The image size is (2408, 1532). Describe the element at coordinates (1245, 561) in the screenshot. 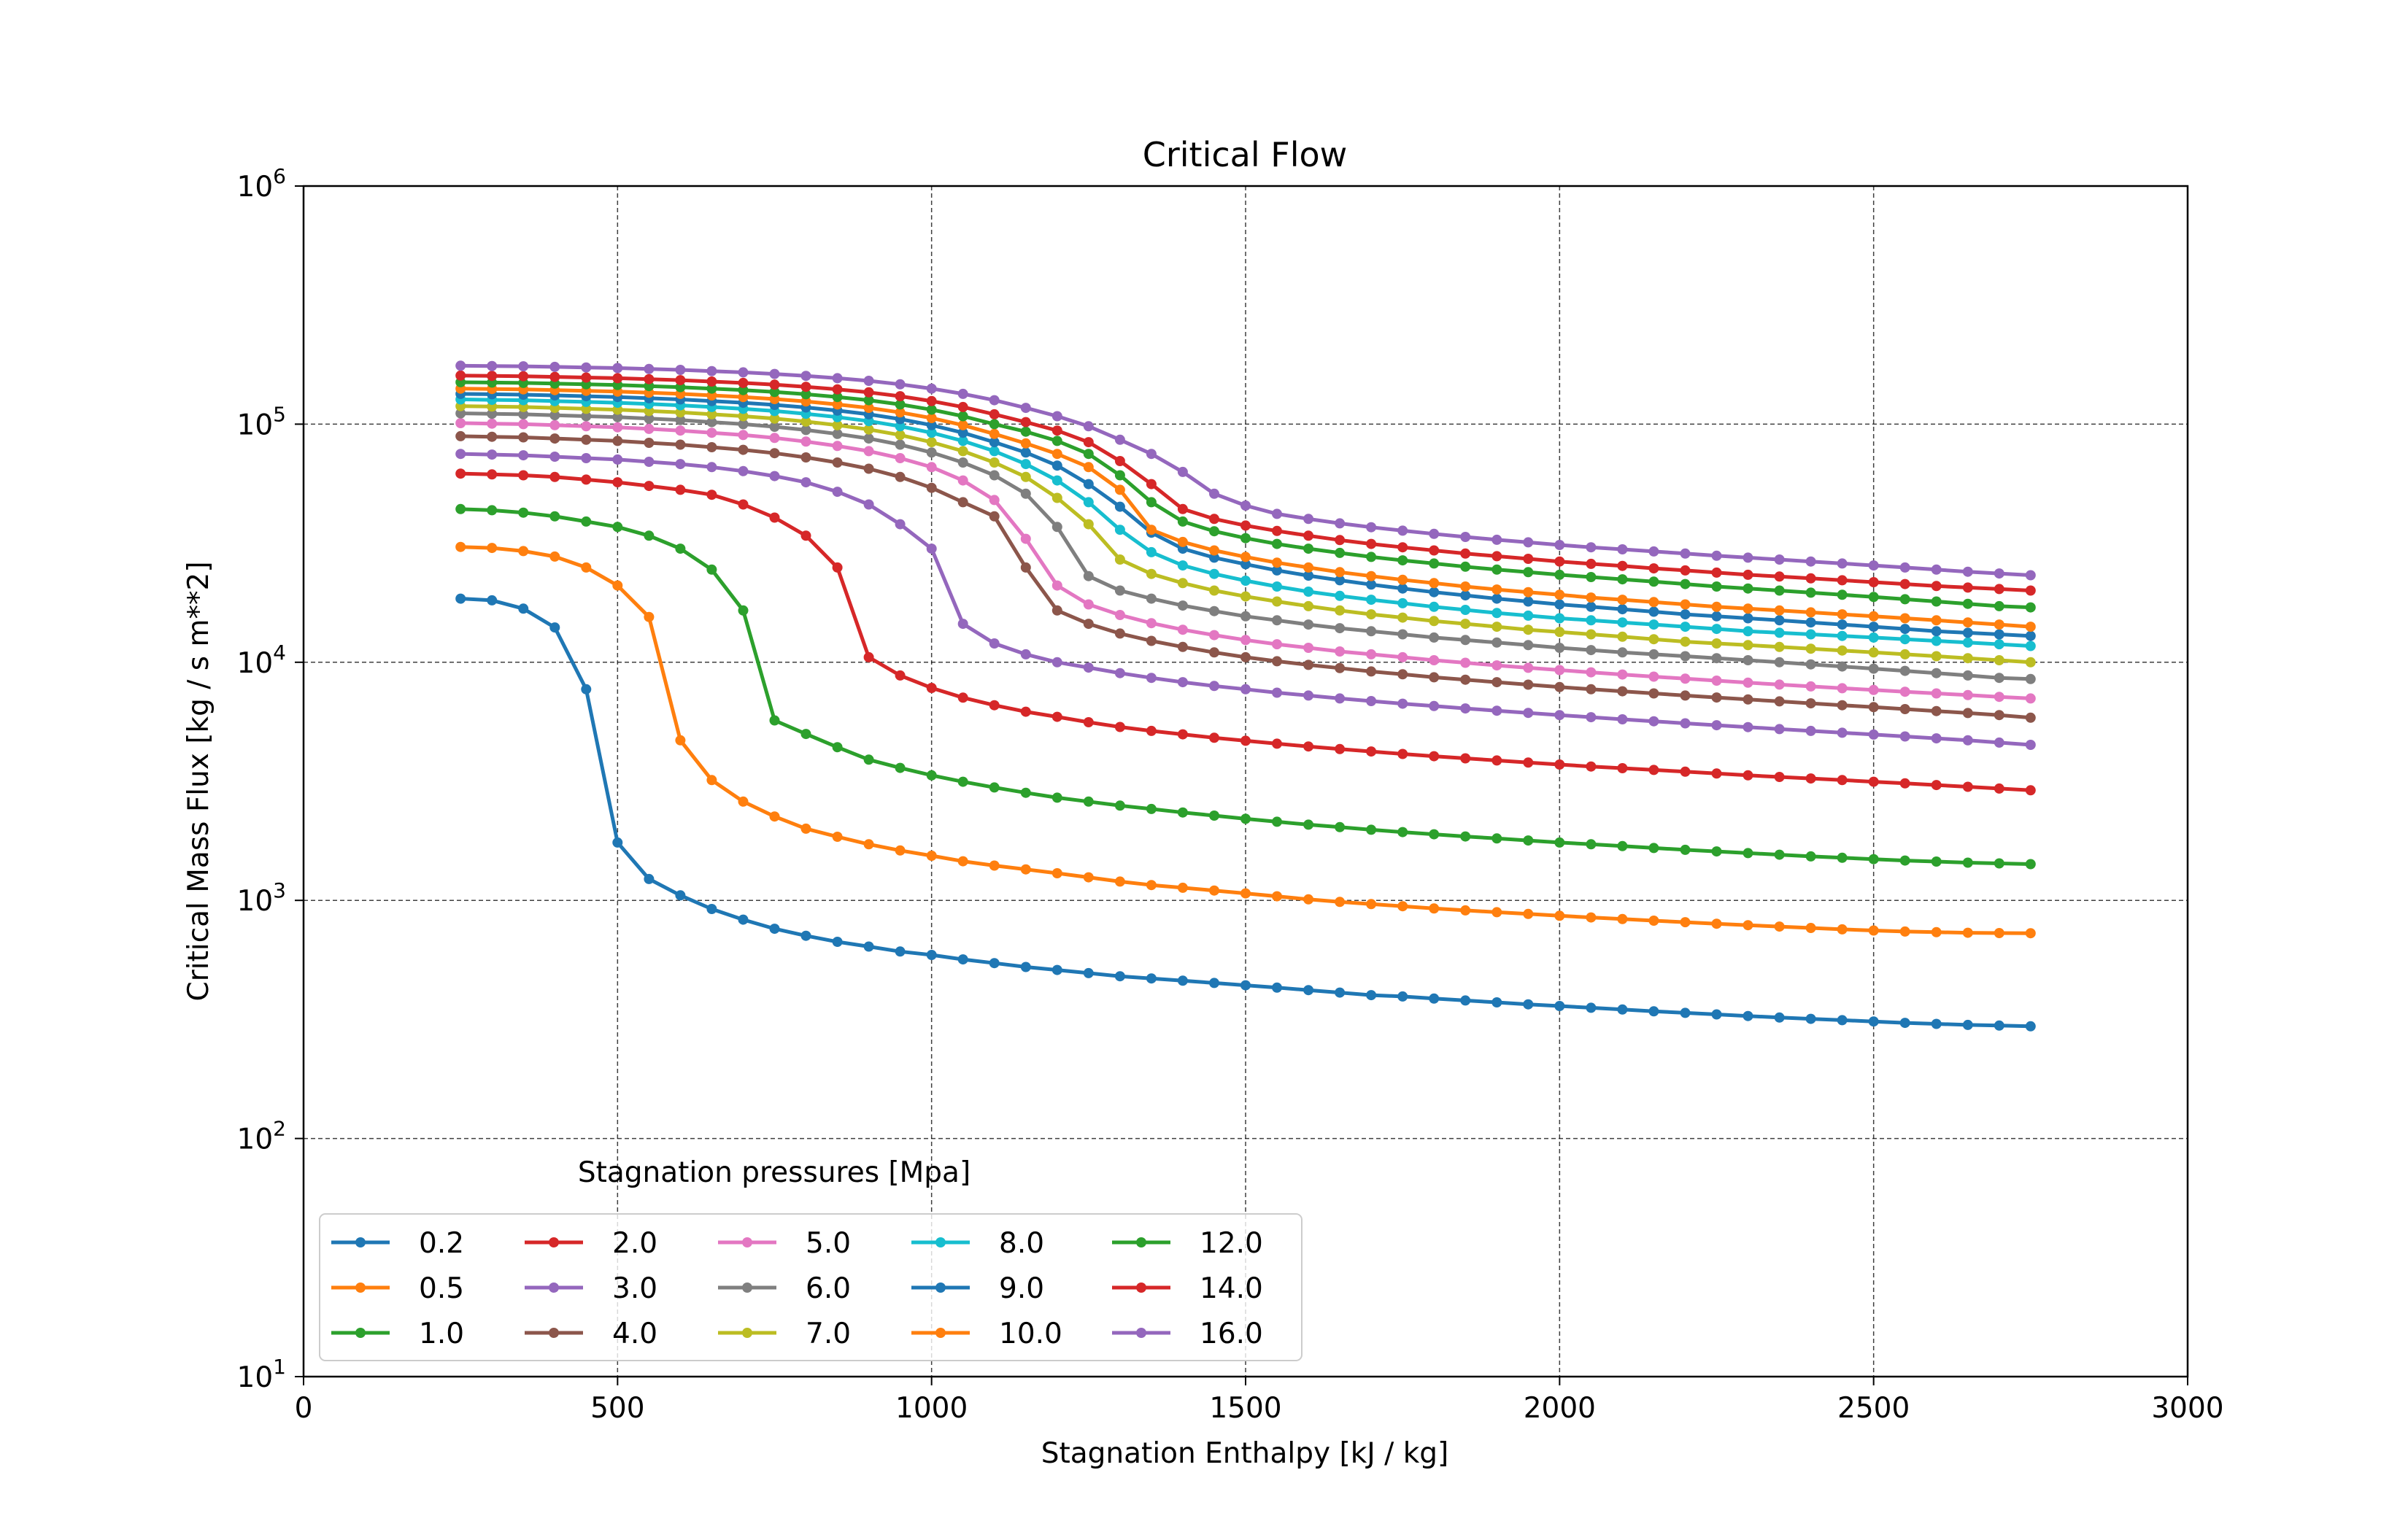

I see `series-5.0` at that location.